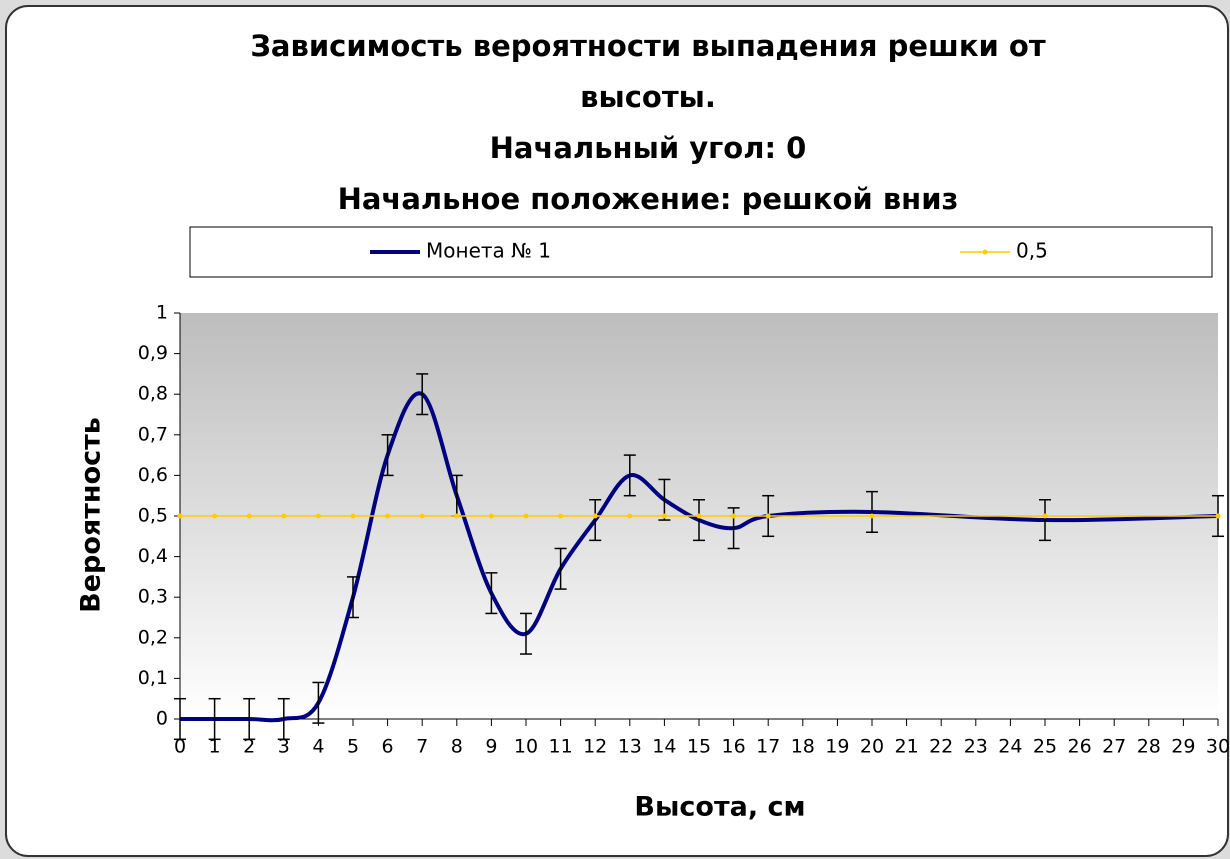 The image size is (1230, 859). What do you see at coordinates (1032, 251) in the screenshot?
I see `legend-label: 0,5` at bounding box center [1032, 251].